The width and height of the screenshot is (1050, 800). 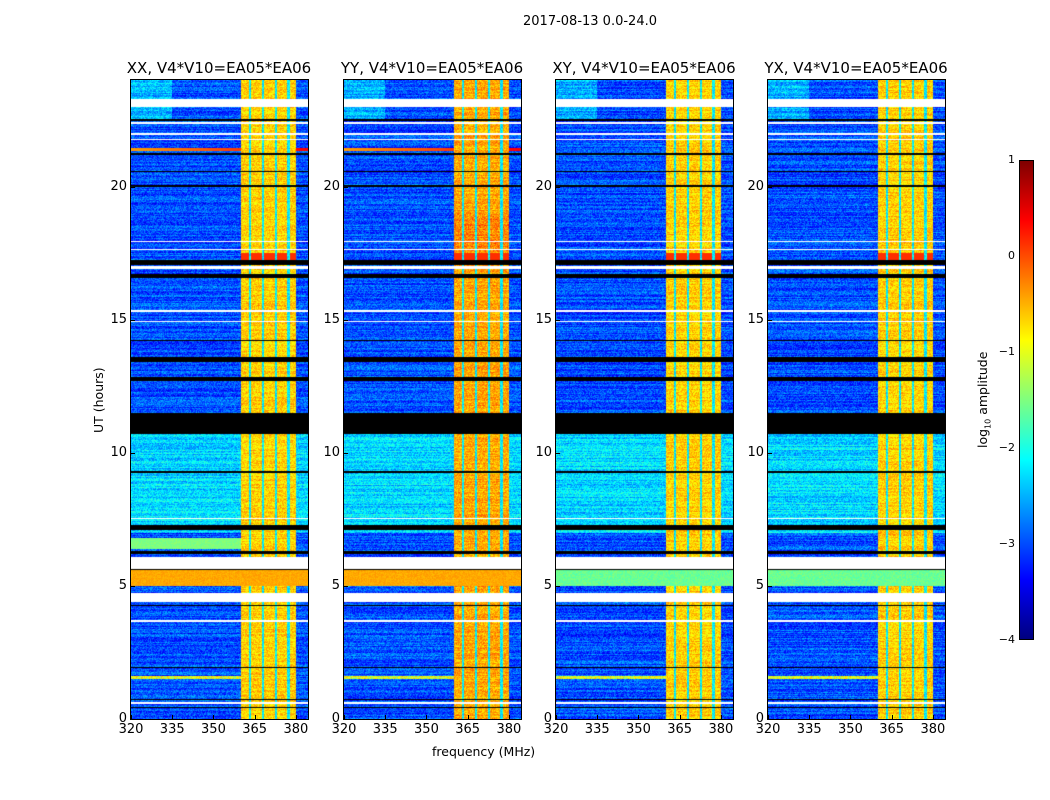 I want to click on panel-title: YY, V4*V10=EA05*EA06, so click(x=432, y=68).